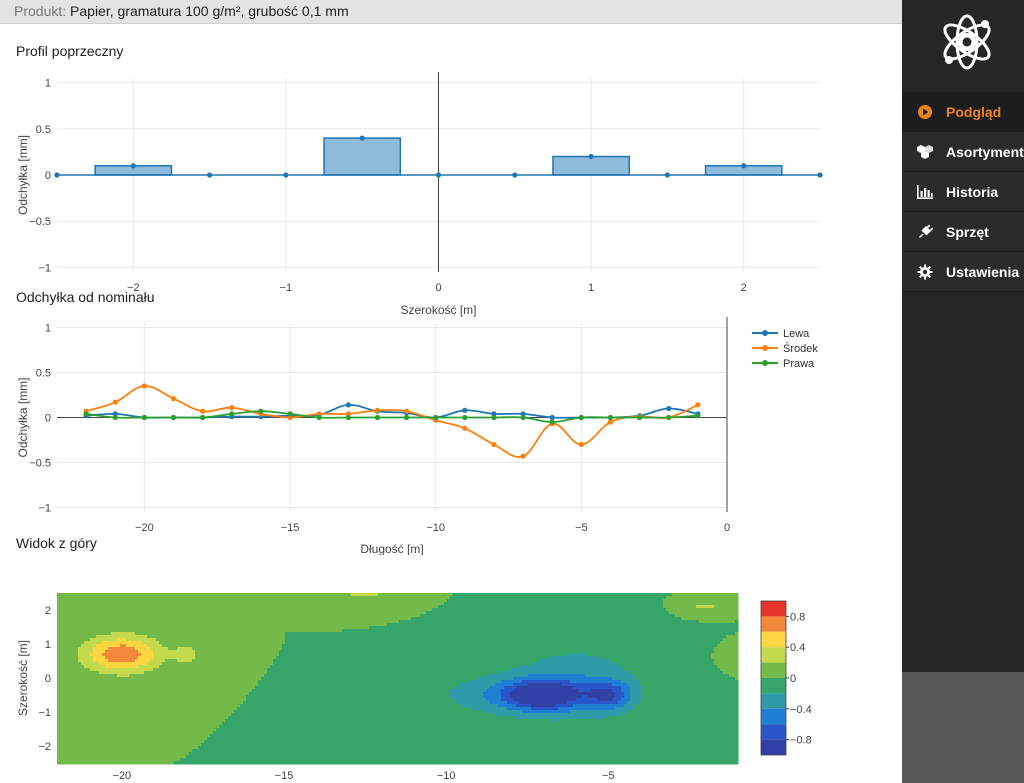 The image size is (1024, 783). Describe the element at coordinates (392, 416) in the screenshot. I see `series-line-prawa` at that location.